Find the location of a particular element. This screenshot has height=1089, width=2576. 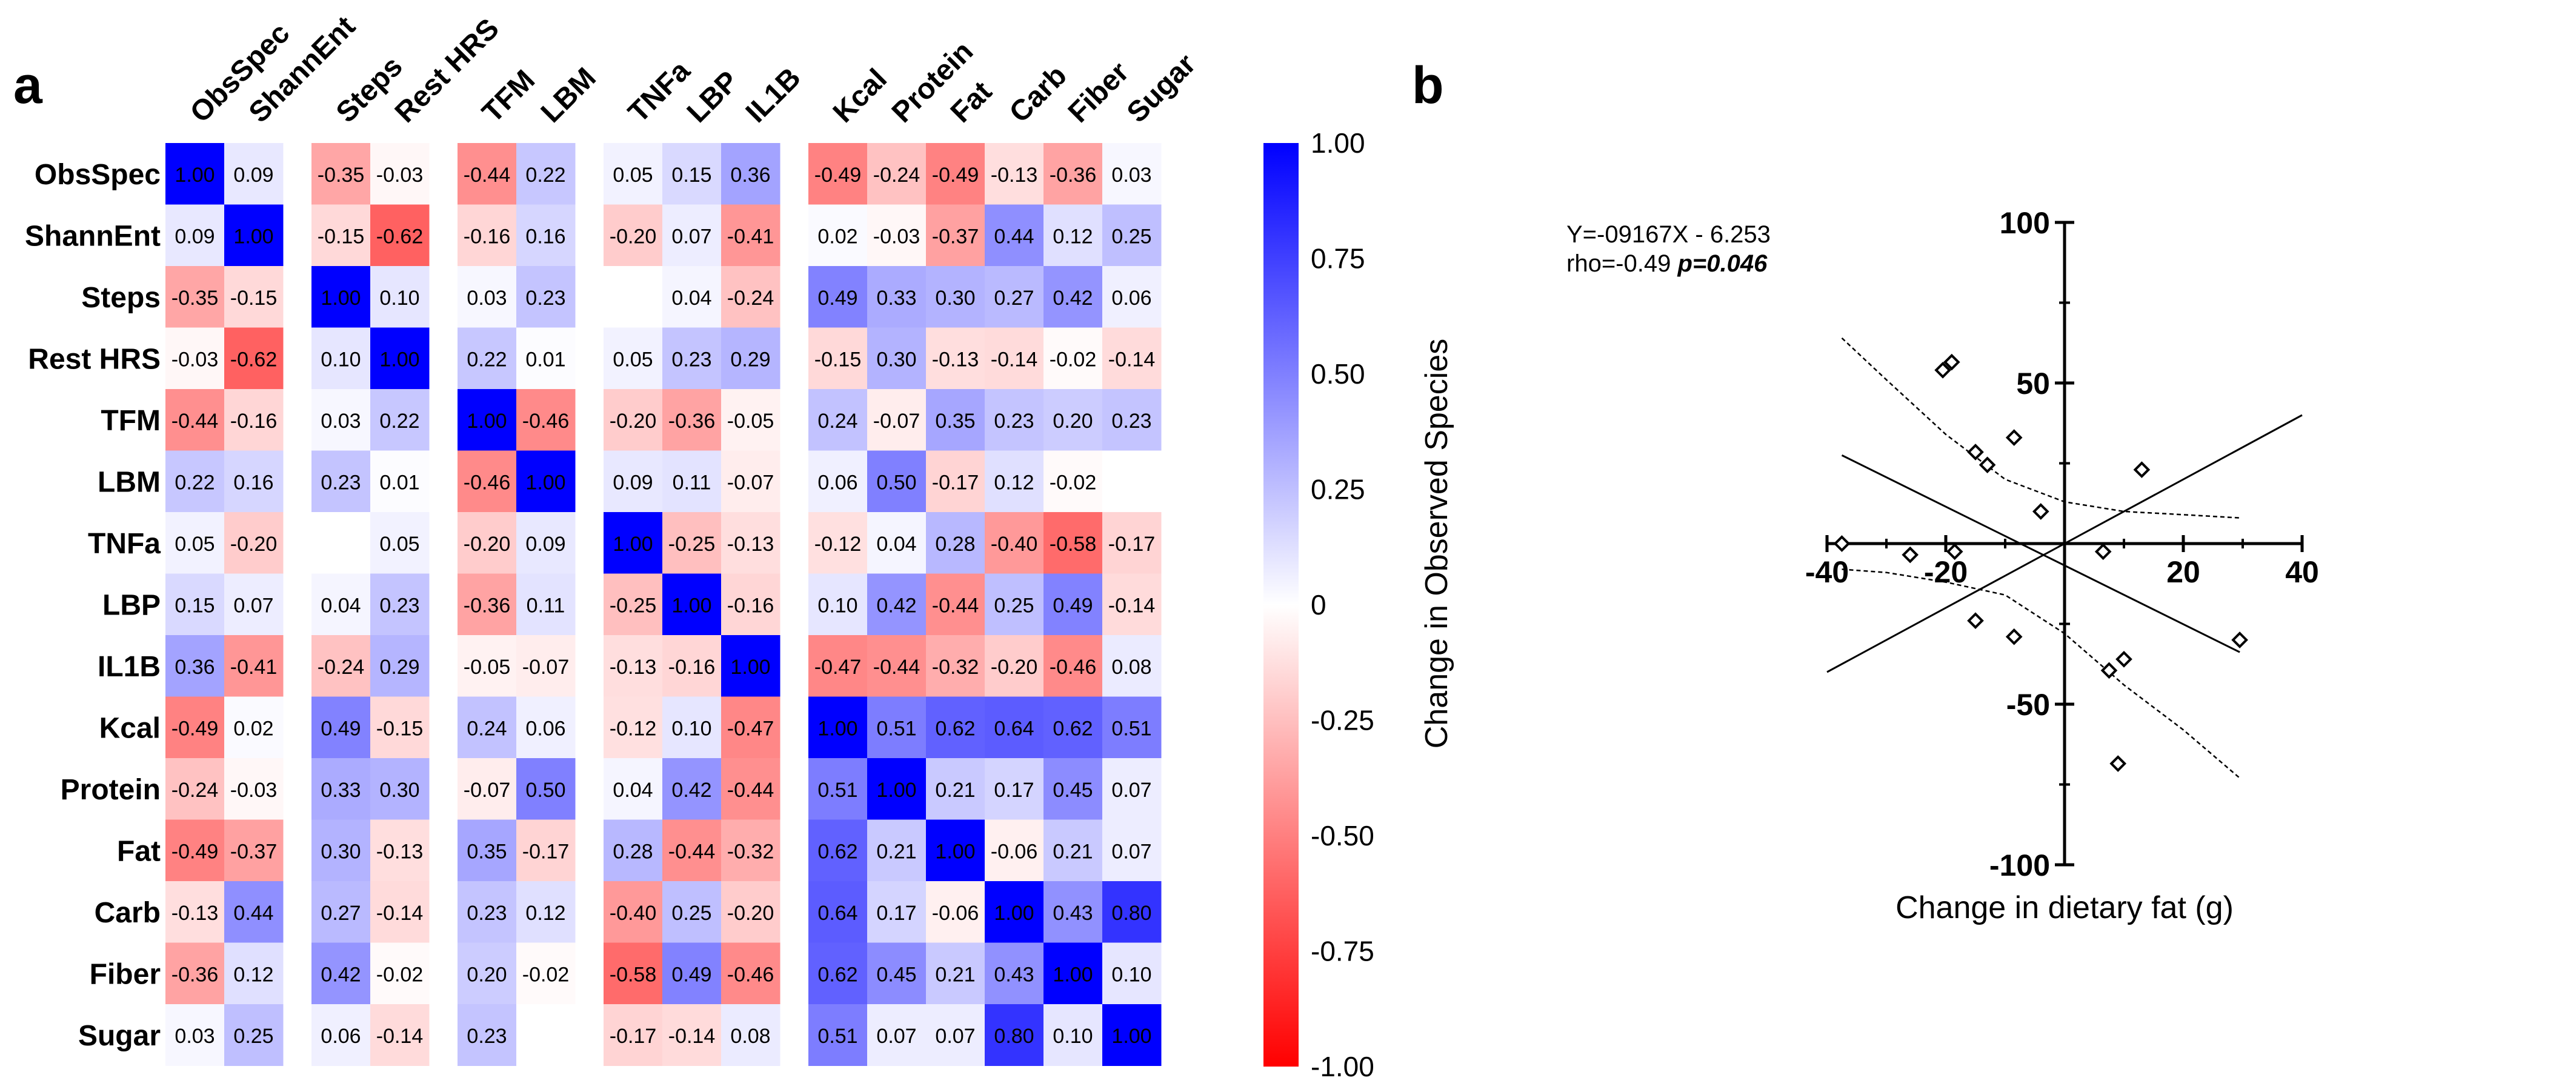

row-header: ShannEnt is located at coordinates (93, 236).